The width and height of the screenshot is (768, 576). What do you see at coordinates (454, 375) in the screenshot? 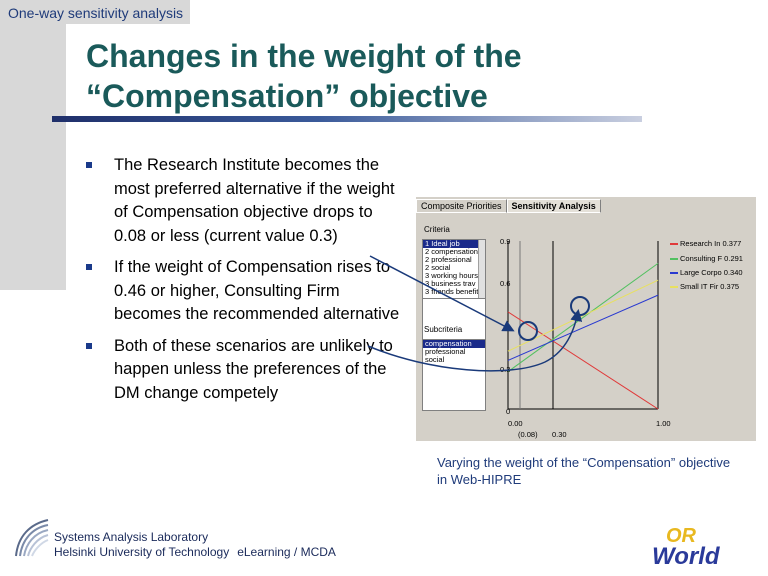
I see `subcriteria-listbox: compensation professional social` at bounding box center [454, 375].